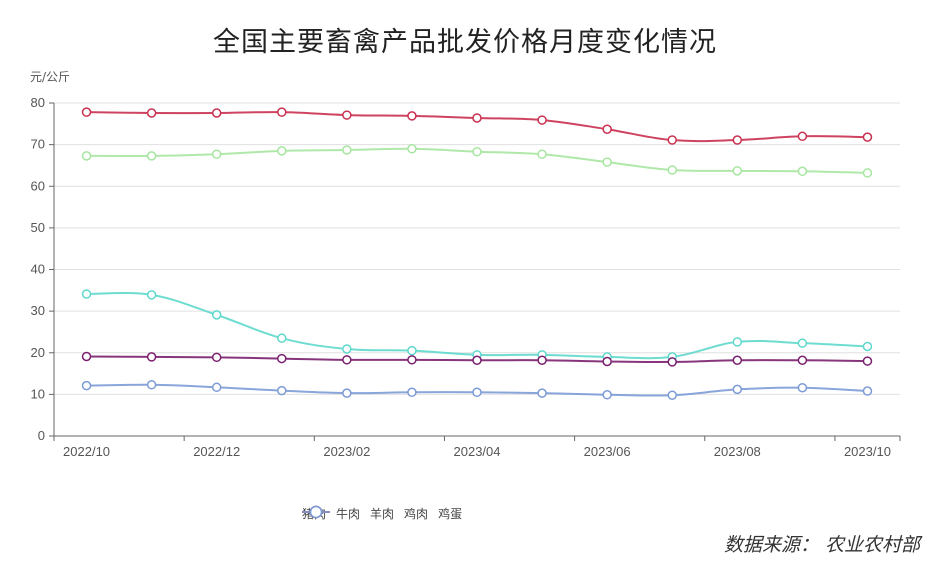 This screenshot has height=561, width=930. Describe the element at coordinates (38, 393) in the screenshot. I see `y-tick-label: 10` at that location.